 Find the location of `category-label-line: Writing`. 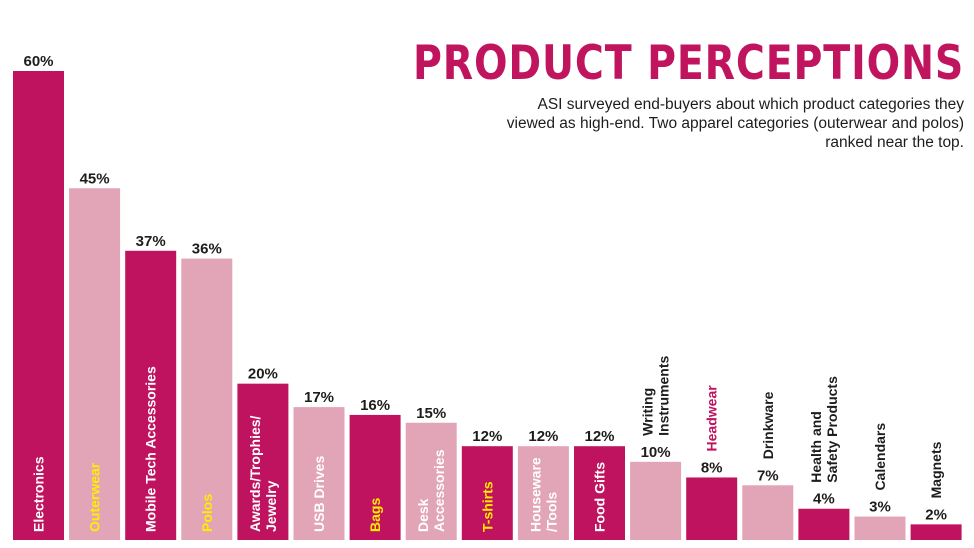

category-label-line: Writing is located at coordinates (648, 412).